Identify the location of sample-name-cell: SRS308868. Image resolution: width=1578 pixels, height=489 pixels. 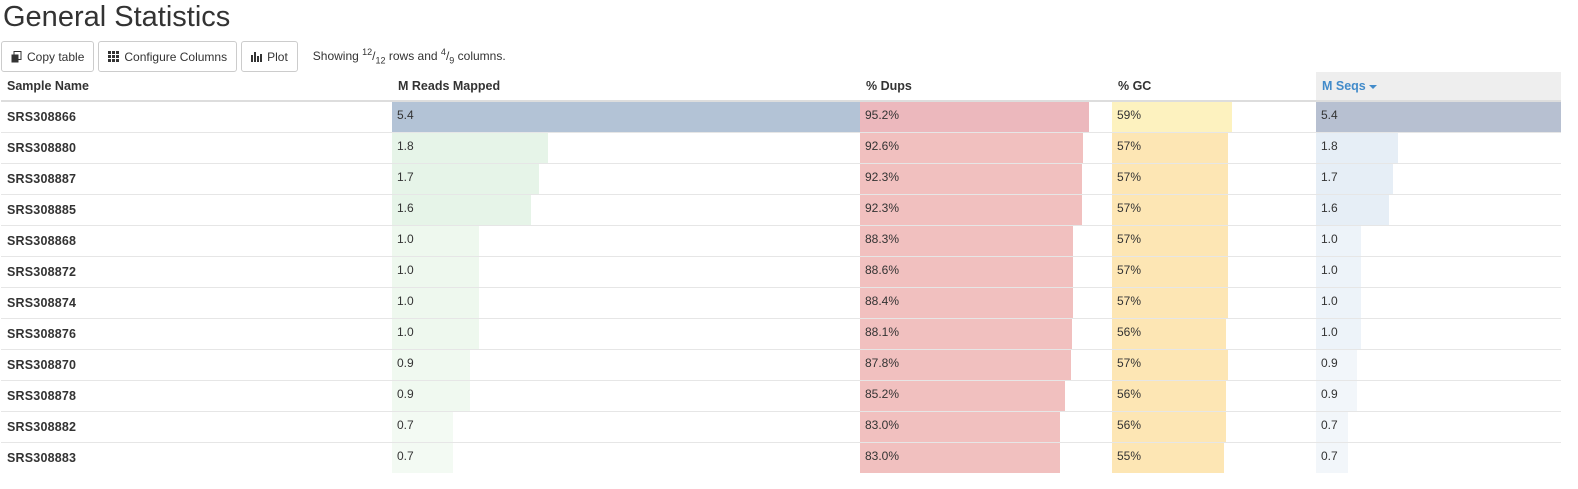
(196, 241).